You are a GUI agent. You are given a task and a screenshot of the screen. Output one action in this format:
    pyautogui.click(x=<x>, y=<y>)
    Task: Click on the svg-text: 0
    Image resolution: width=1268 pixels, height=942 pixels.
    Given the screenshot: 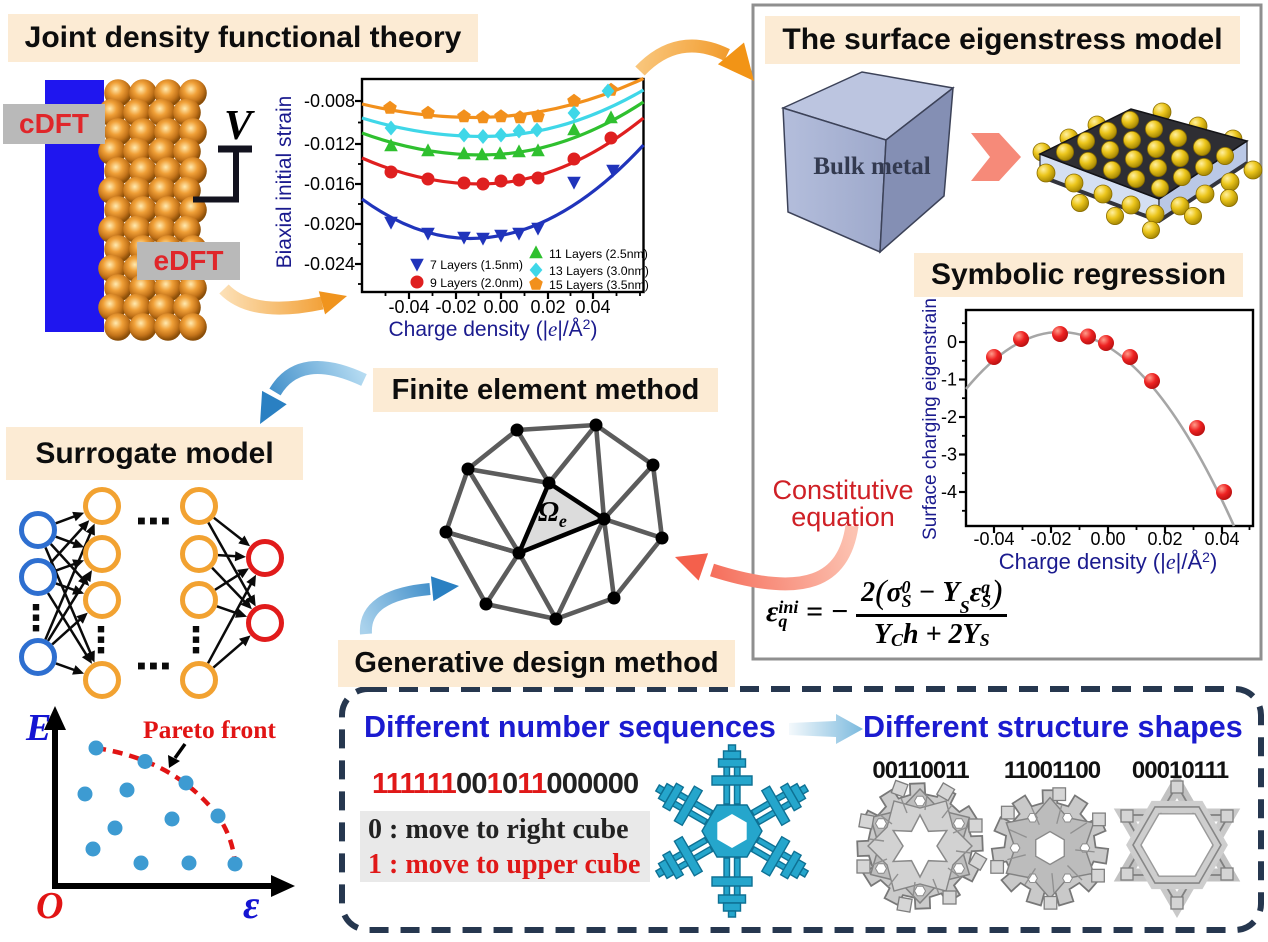 What is the action you would take?
    pyautogui.click(x=952, y=342)
    